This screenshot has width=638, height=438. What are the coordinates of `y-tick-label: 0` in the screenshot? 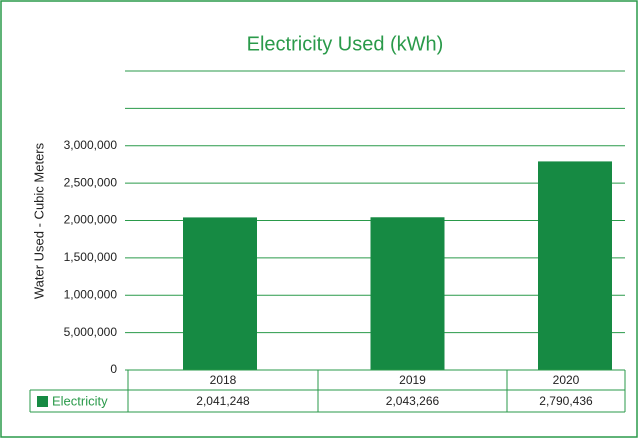 It's located at (113, 369).